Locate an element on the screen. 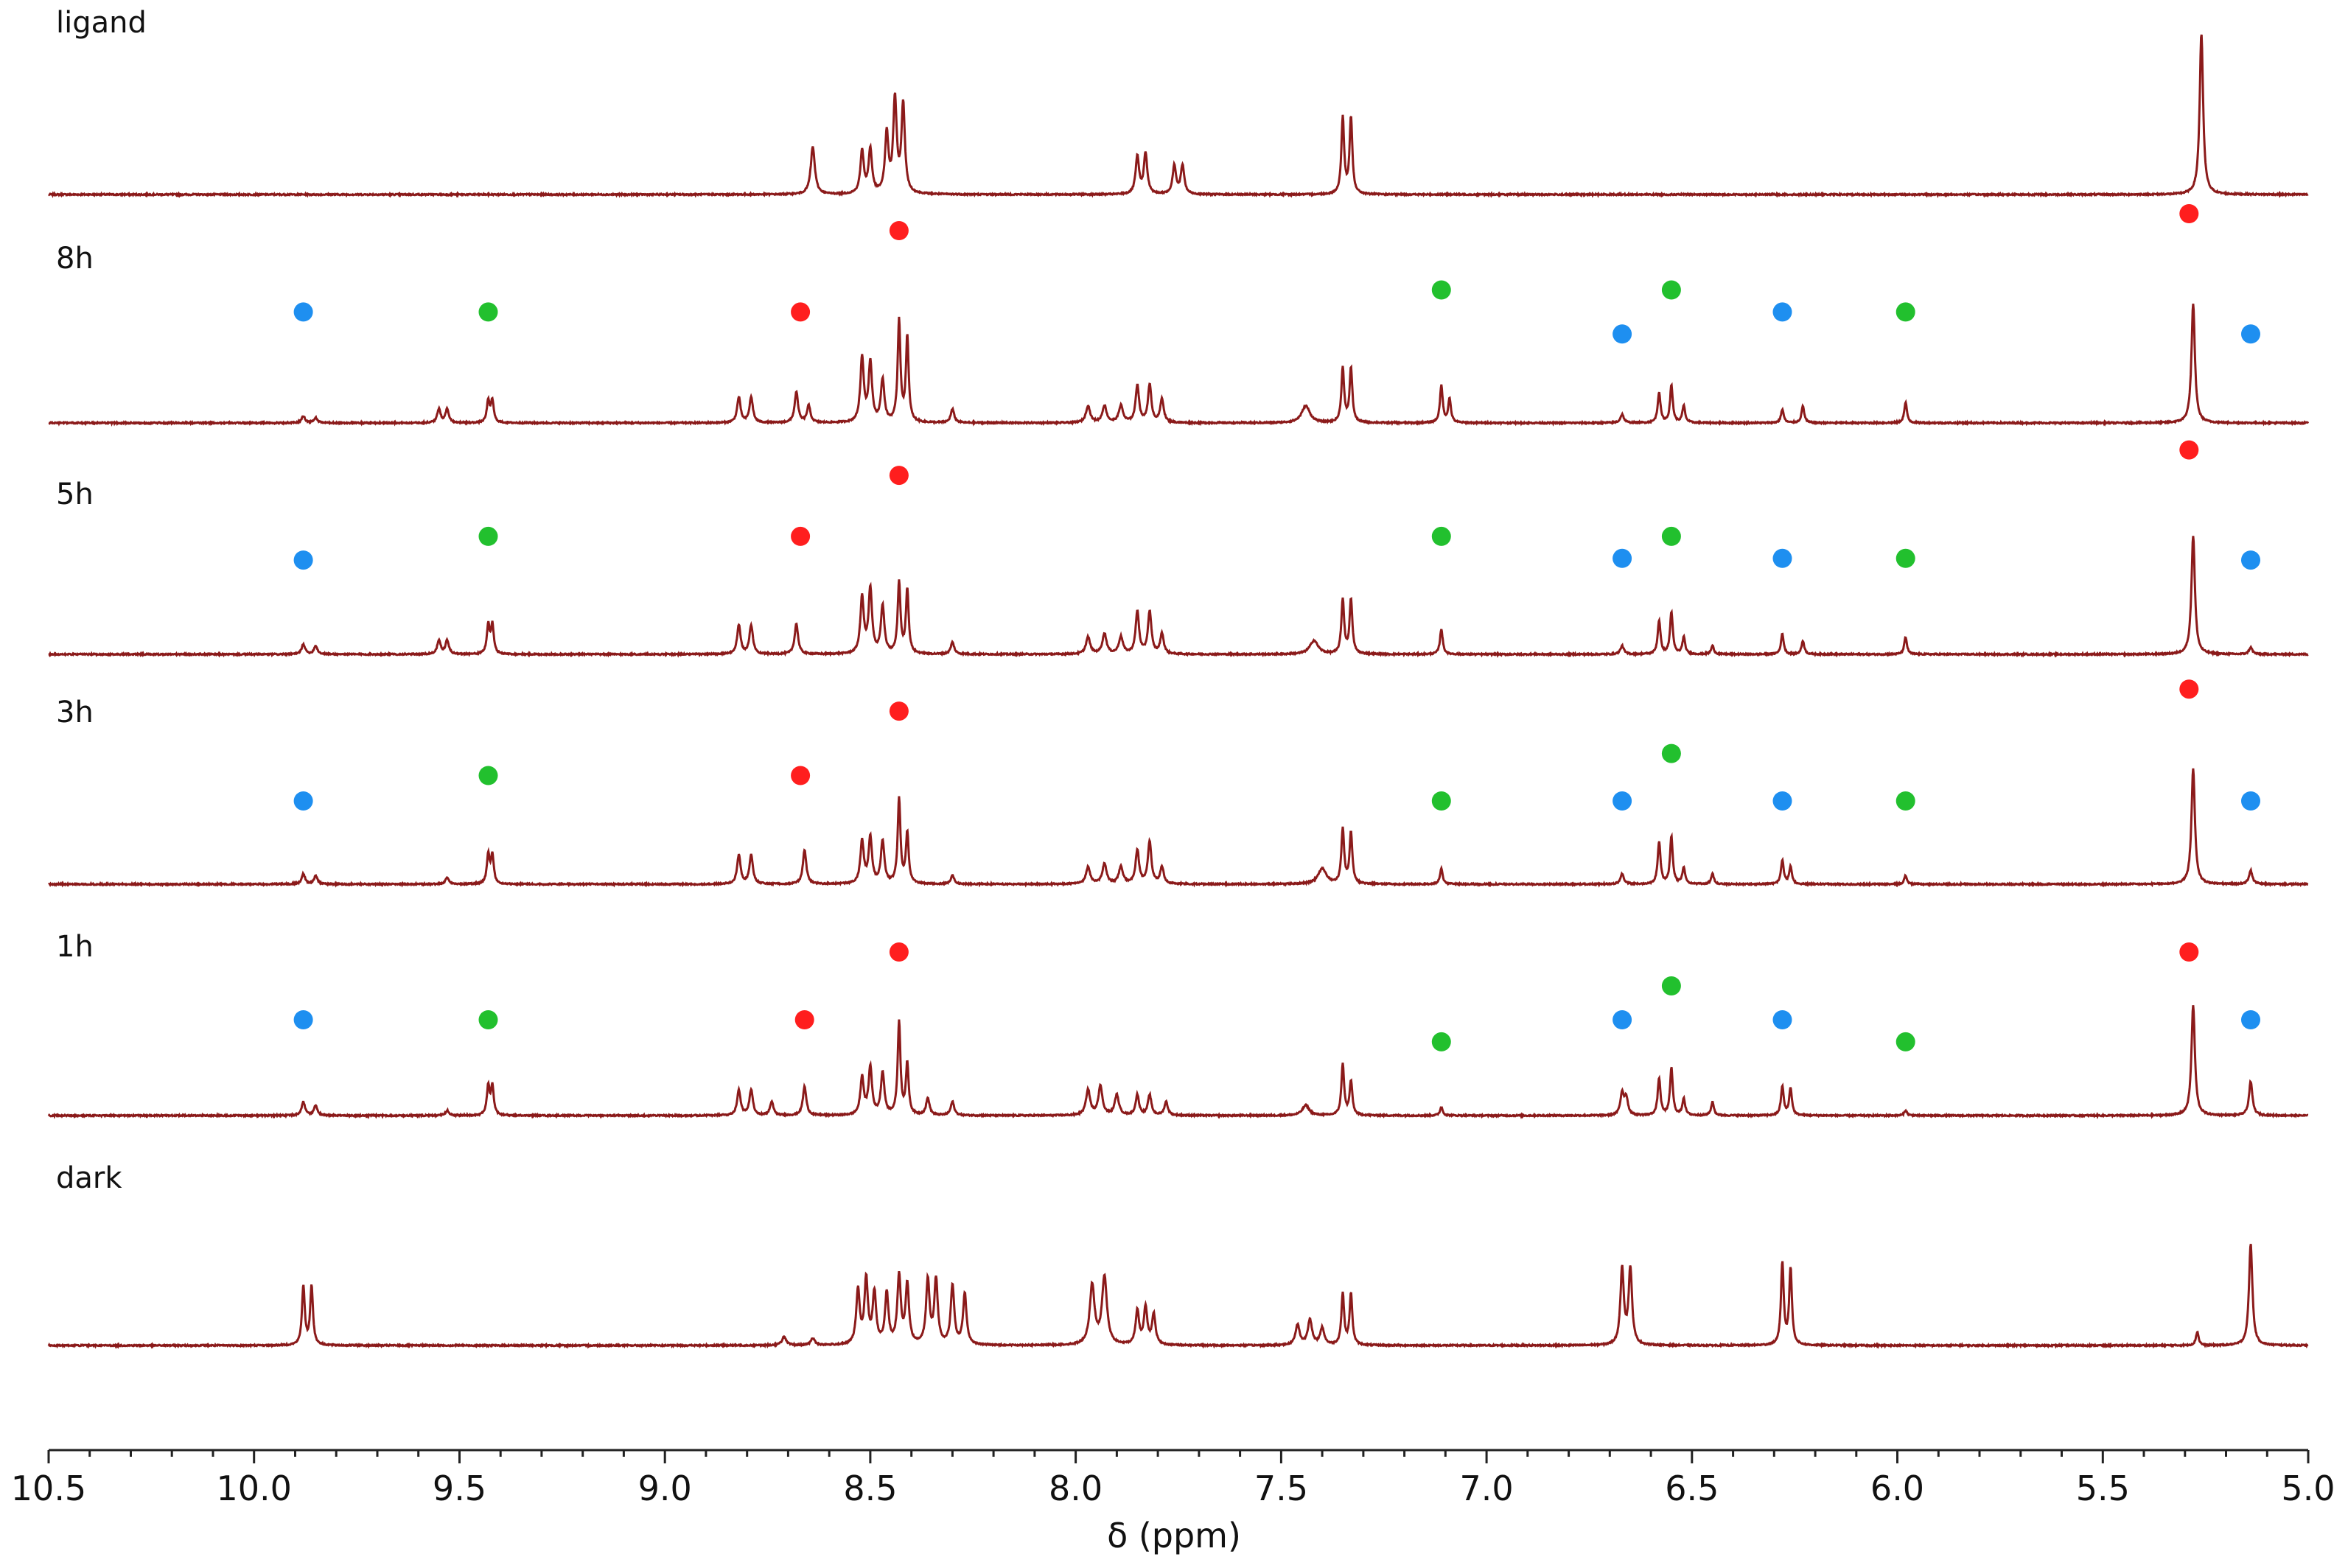  x-tick-label-11: 5.0 is located at coordinates (2308, 1488).